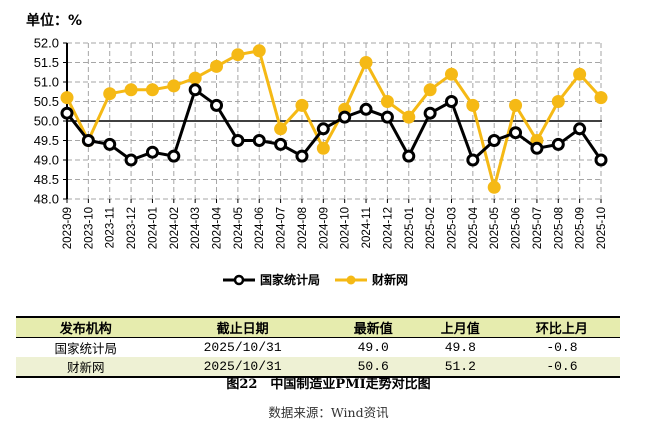  Describe the element at coordinates (111, 227) in the screenshot. I see `x-tick-label: 2023-11` at that location.